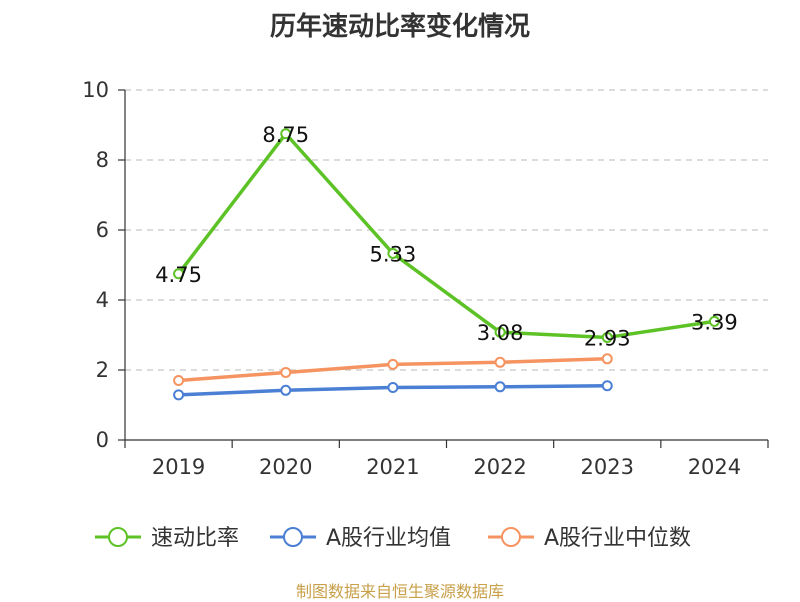  I want to click on data-label: 8.75, so click(285, 135).